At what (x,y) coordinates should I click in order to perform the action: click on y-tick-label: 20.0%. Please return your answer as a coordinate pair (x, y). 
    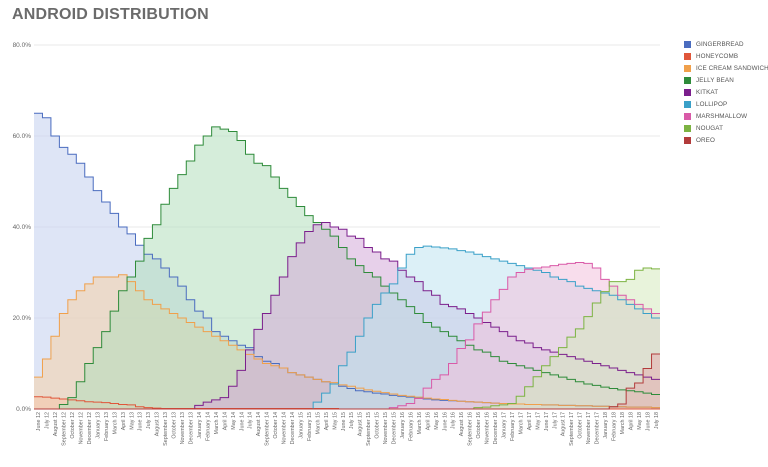
    Looking at the image, I should click on (22, 318).